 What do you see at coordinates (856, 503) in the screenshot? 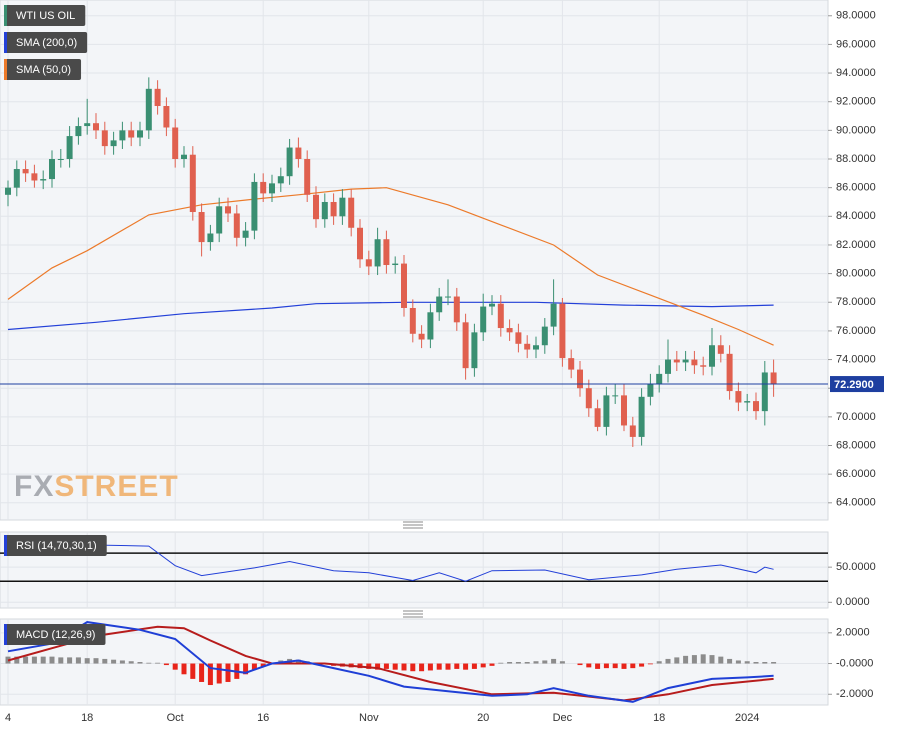
I see `y-tick-label: 64.0000` at bounding box center [856, 503].